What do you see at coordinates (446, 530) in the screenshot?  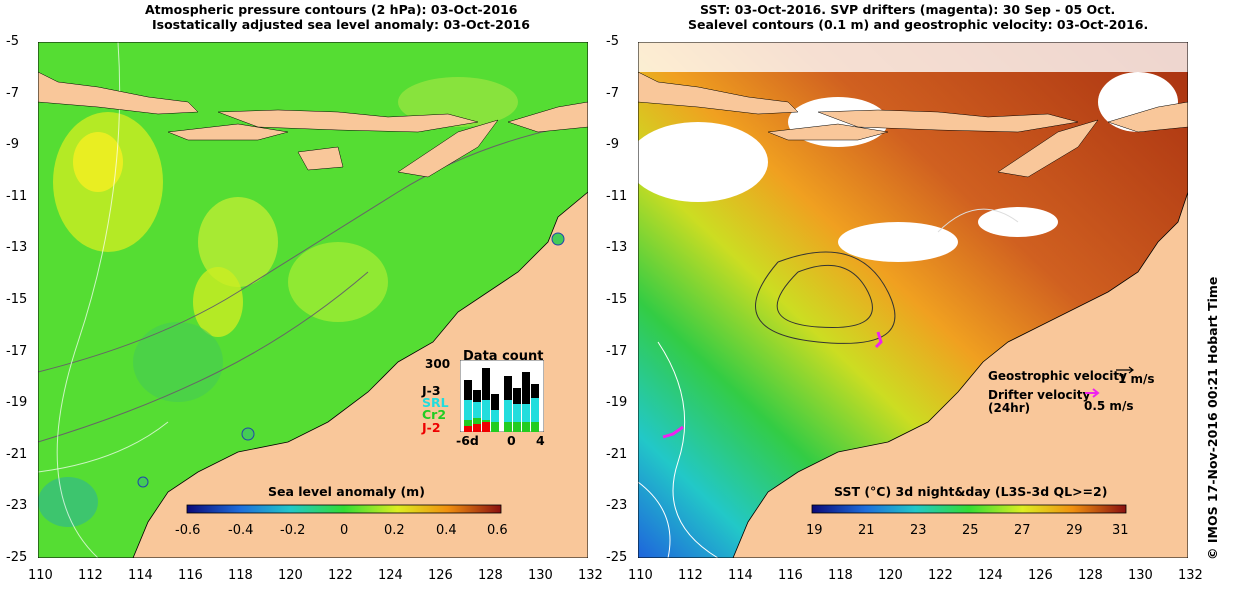 I see `sla-tick: 0.4` at bounding box center [446, 530].